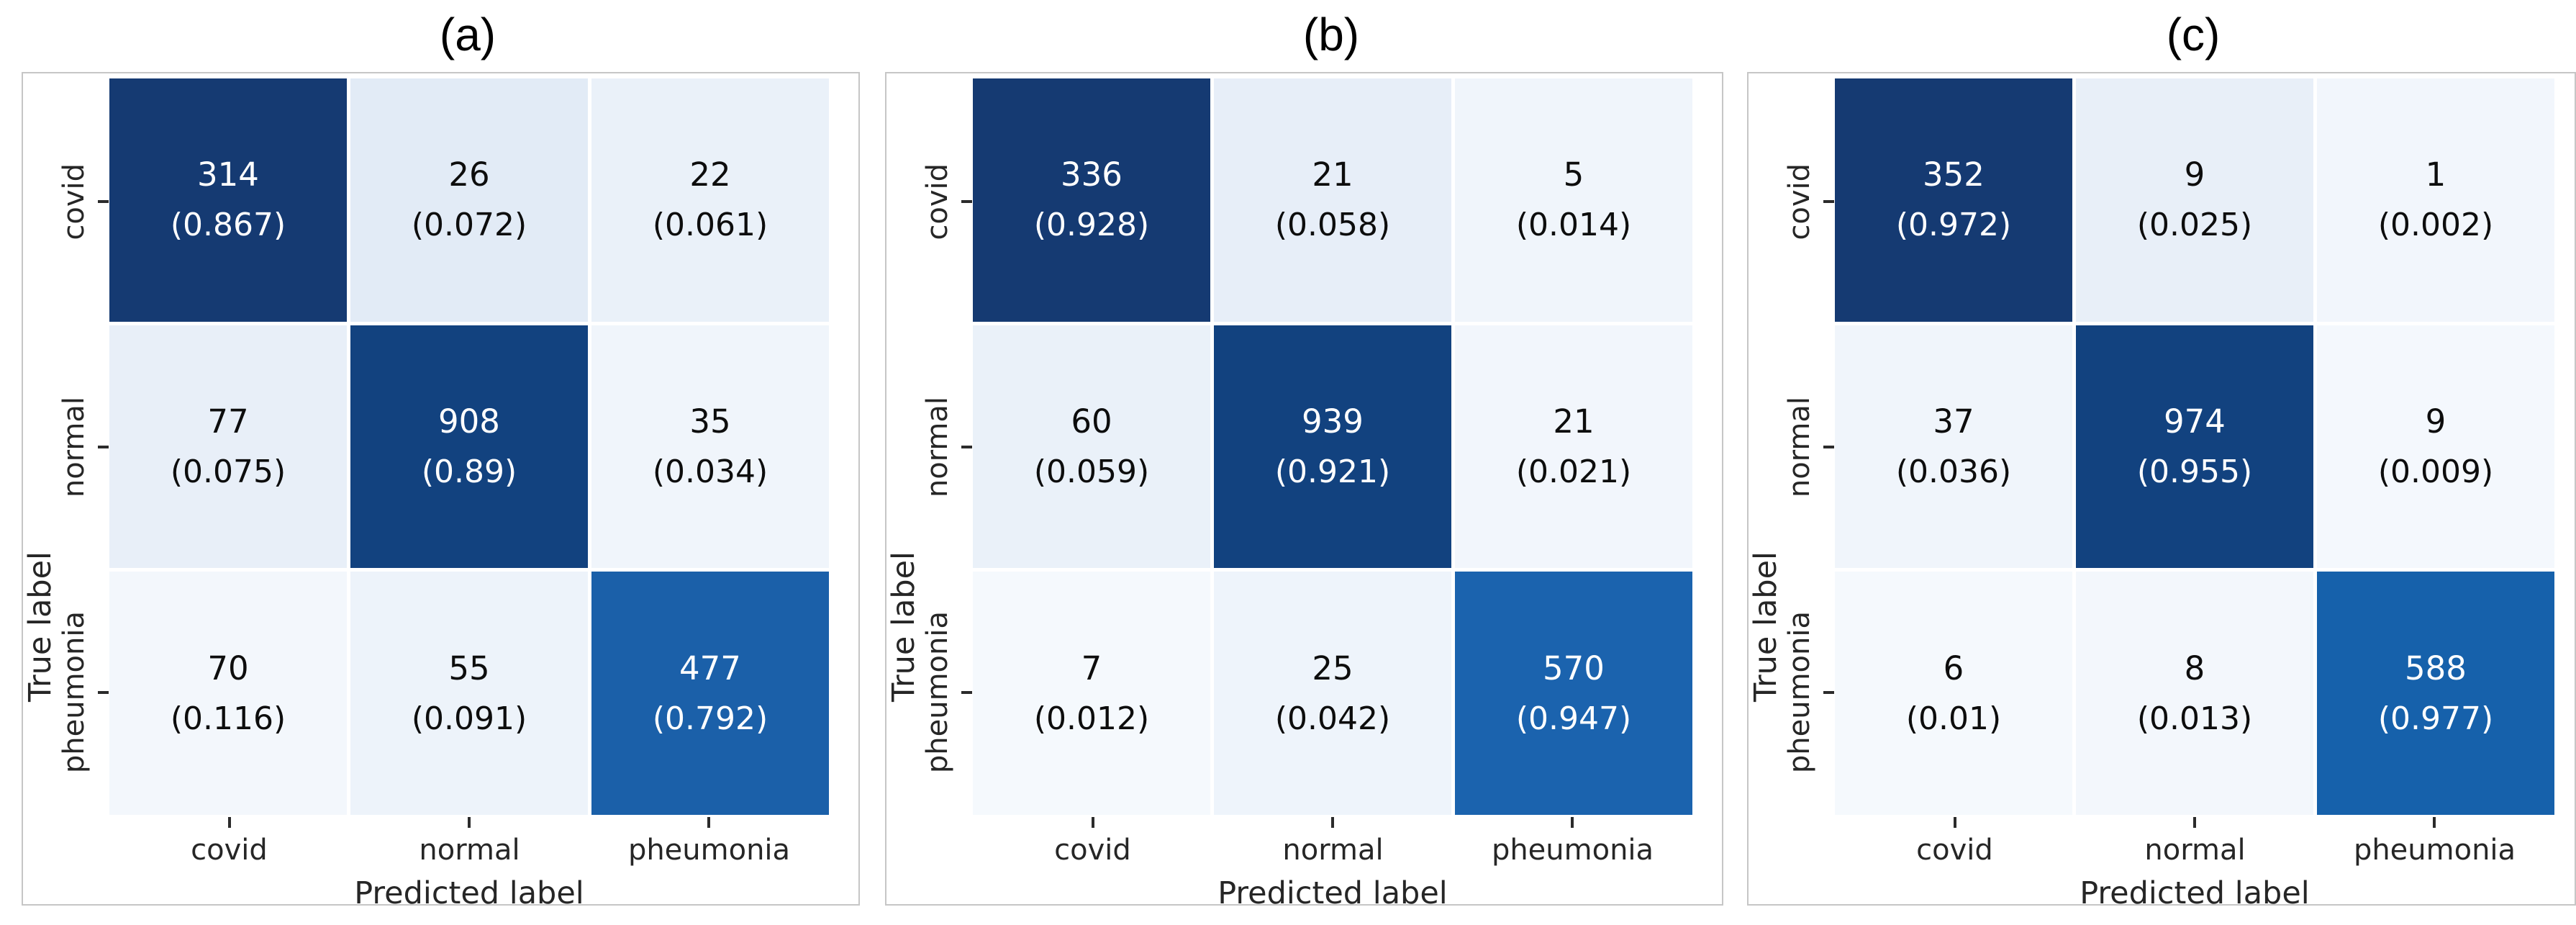 The width and height of the screenshot is (2576, 925). I want to click on cell-proportion: (0.977), so click(2435, 718).